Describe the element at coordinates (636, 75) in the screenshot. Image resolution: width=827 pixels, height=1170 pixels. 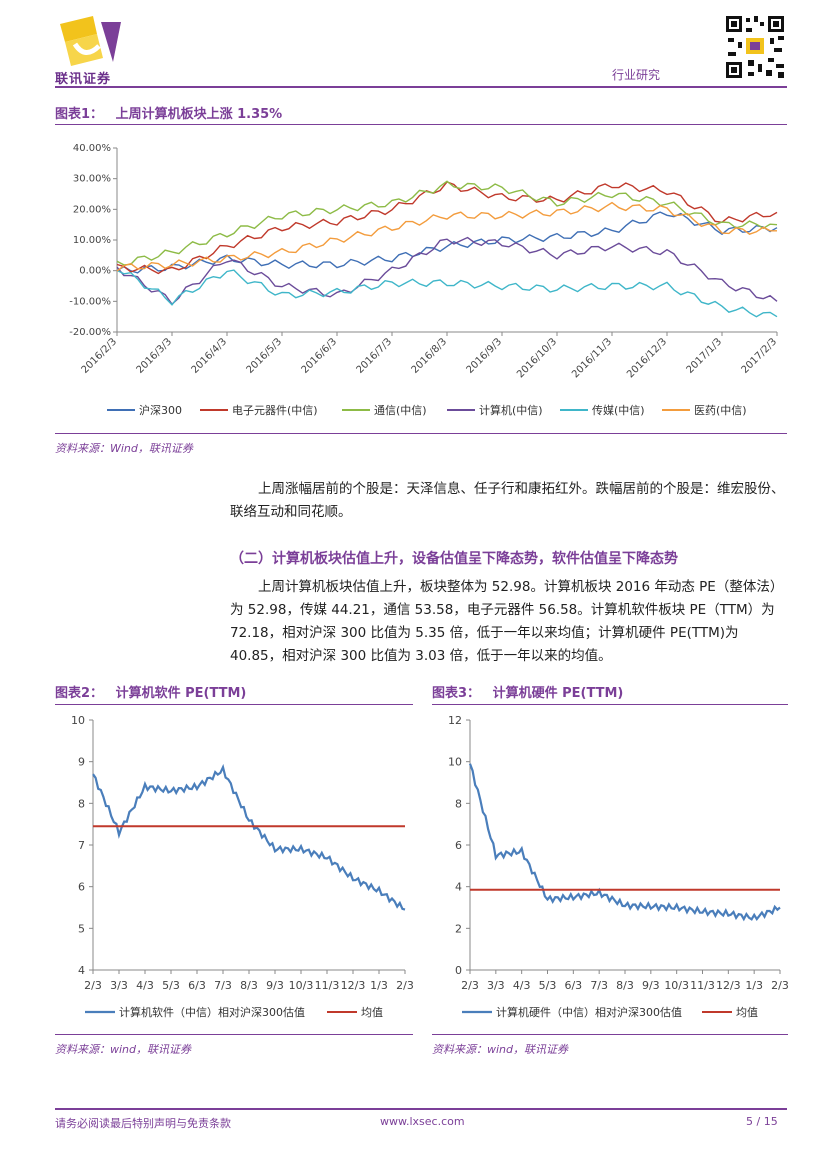
I see `report-category: 行业研究` at that location.